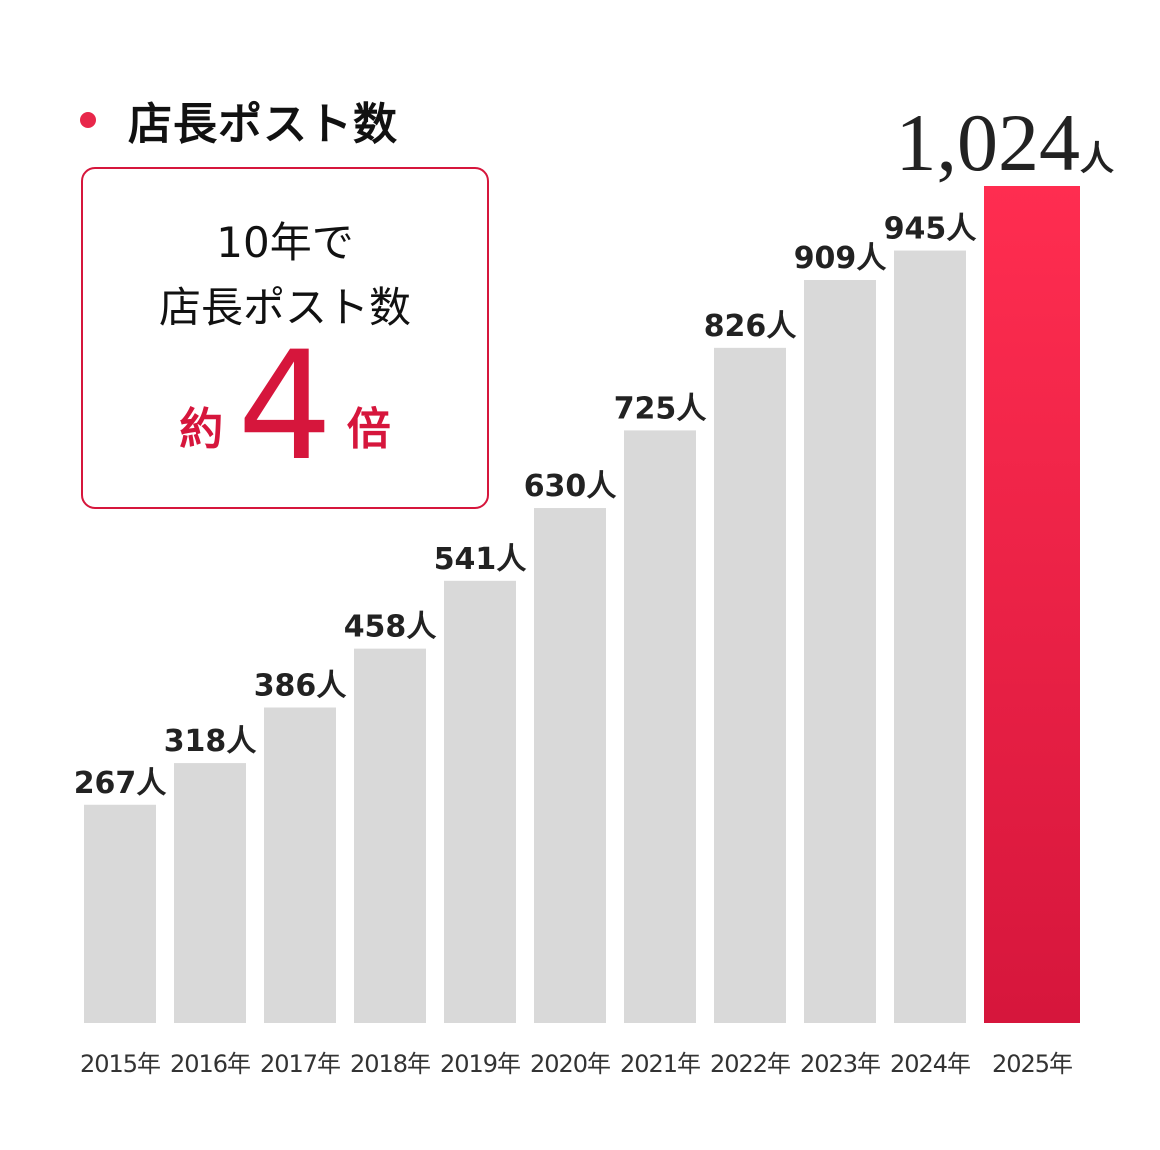  I want to click on callout-number: 4, so click(285, 407).